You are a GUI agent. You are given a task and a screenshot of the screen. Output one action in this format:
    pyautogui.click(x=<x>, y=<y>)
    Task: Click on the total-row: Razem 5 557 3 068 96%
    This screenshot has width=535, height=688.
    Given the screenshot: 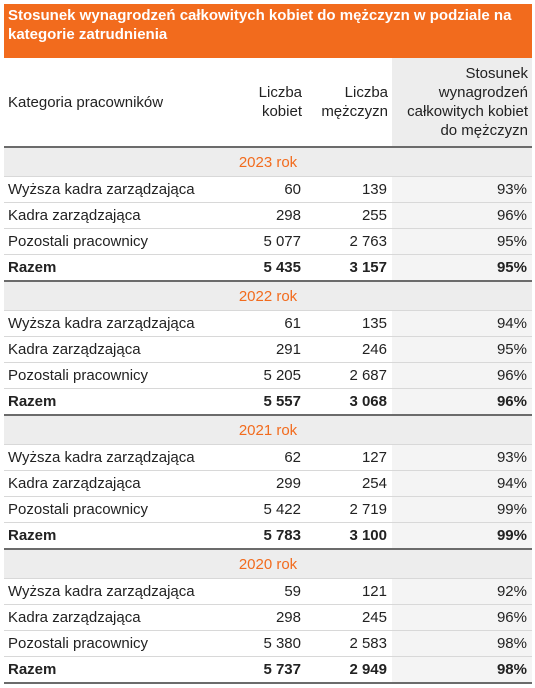 What is the action you would take?
    pyautogui.click(x=268, y=402)
    